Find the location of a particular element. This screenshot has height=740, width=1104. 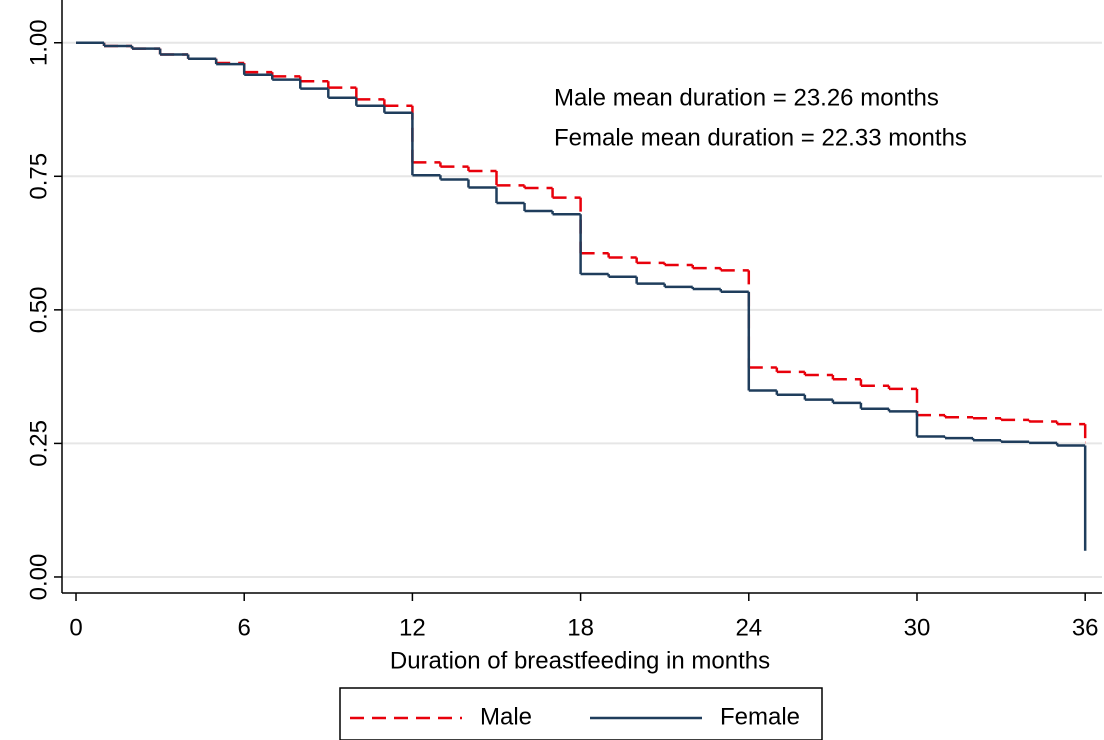

annotation: Female mean duration = 22.33 months is located at coordinates (760, 137).